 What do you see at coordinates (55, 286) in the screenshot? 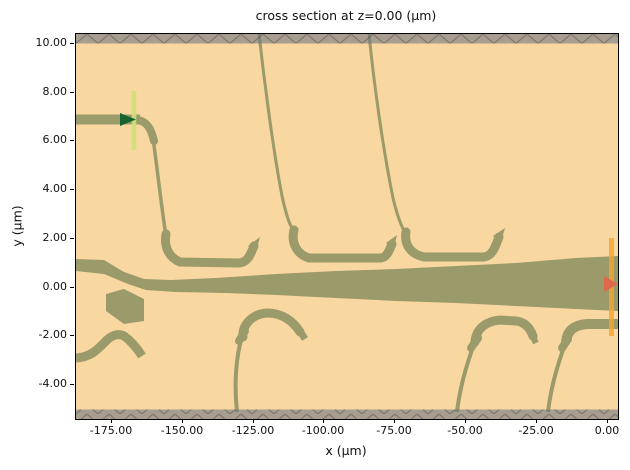
I see `y-tick-label: 0.00` at bounding box center [55, 286].